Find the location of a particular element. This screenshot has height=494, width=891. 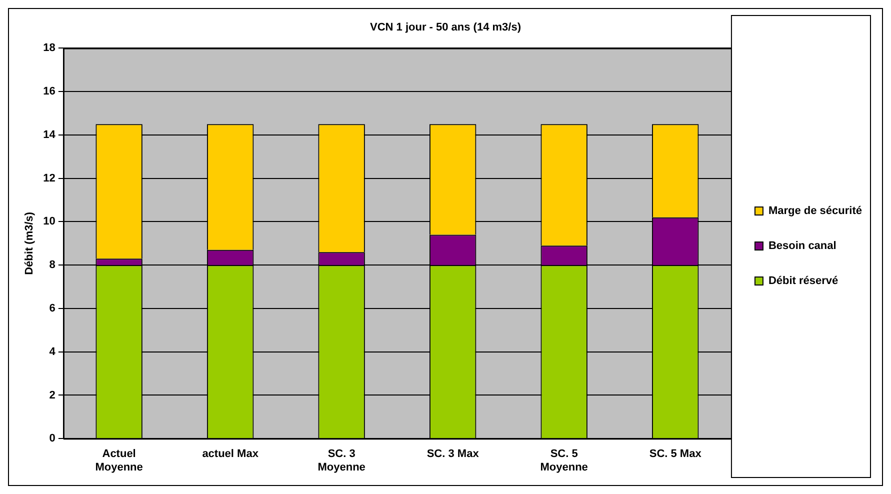

y-tick-label: 16 is located at coordinates (49, 92).